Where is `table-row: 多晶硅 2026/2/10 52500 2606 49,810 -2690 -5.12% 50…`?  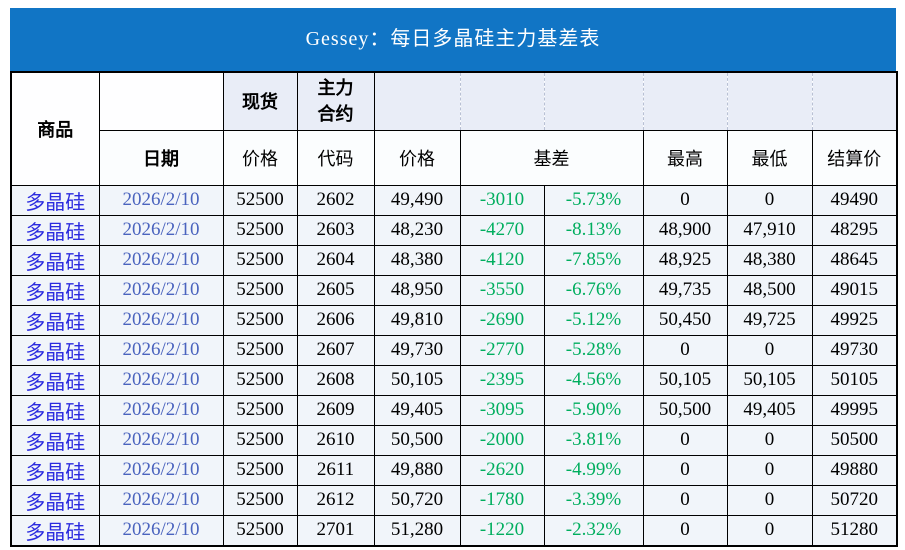 table-row: 多晶硅 2026/2/10 52500 2606 49,810 -2690 -5.12% 50… is located at coordinates (454, 320).